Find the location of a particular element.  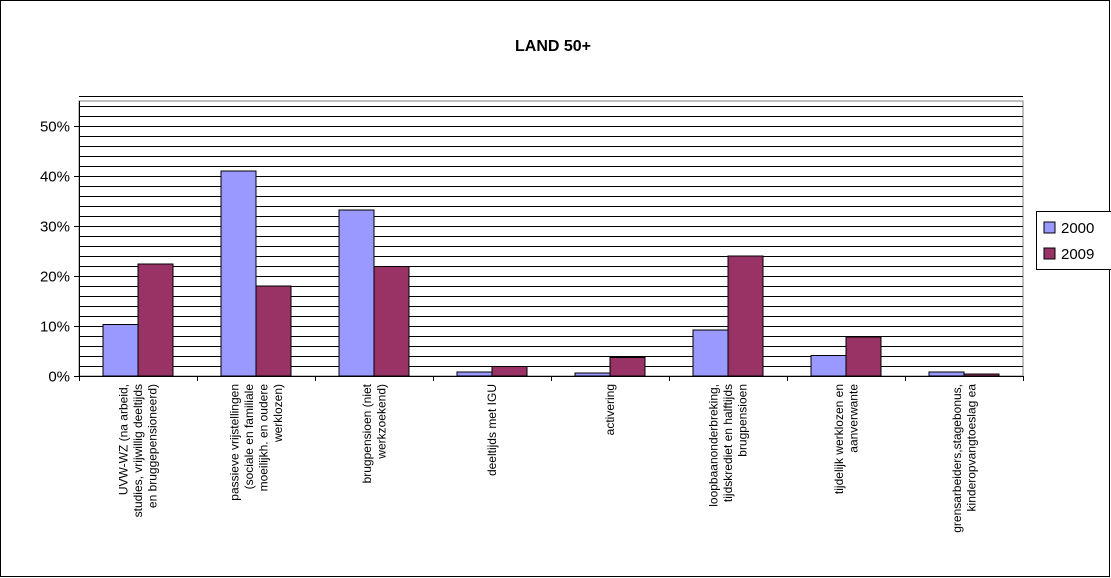

y-tick-label: 30% is located at coordinates (55, 227).